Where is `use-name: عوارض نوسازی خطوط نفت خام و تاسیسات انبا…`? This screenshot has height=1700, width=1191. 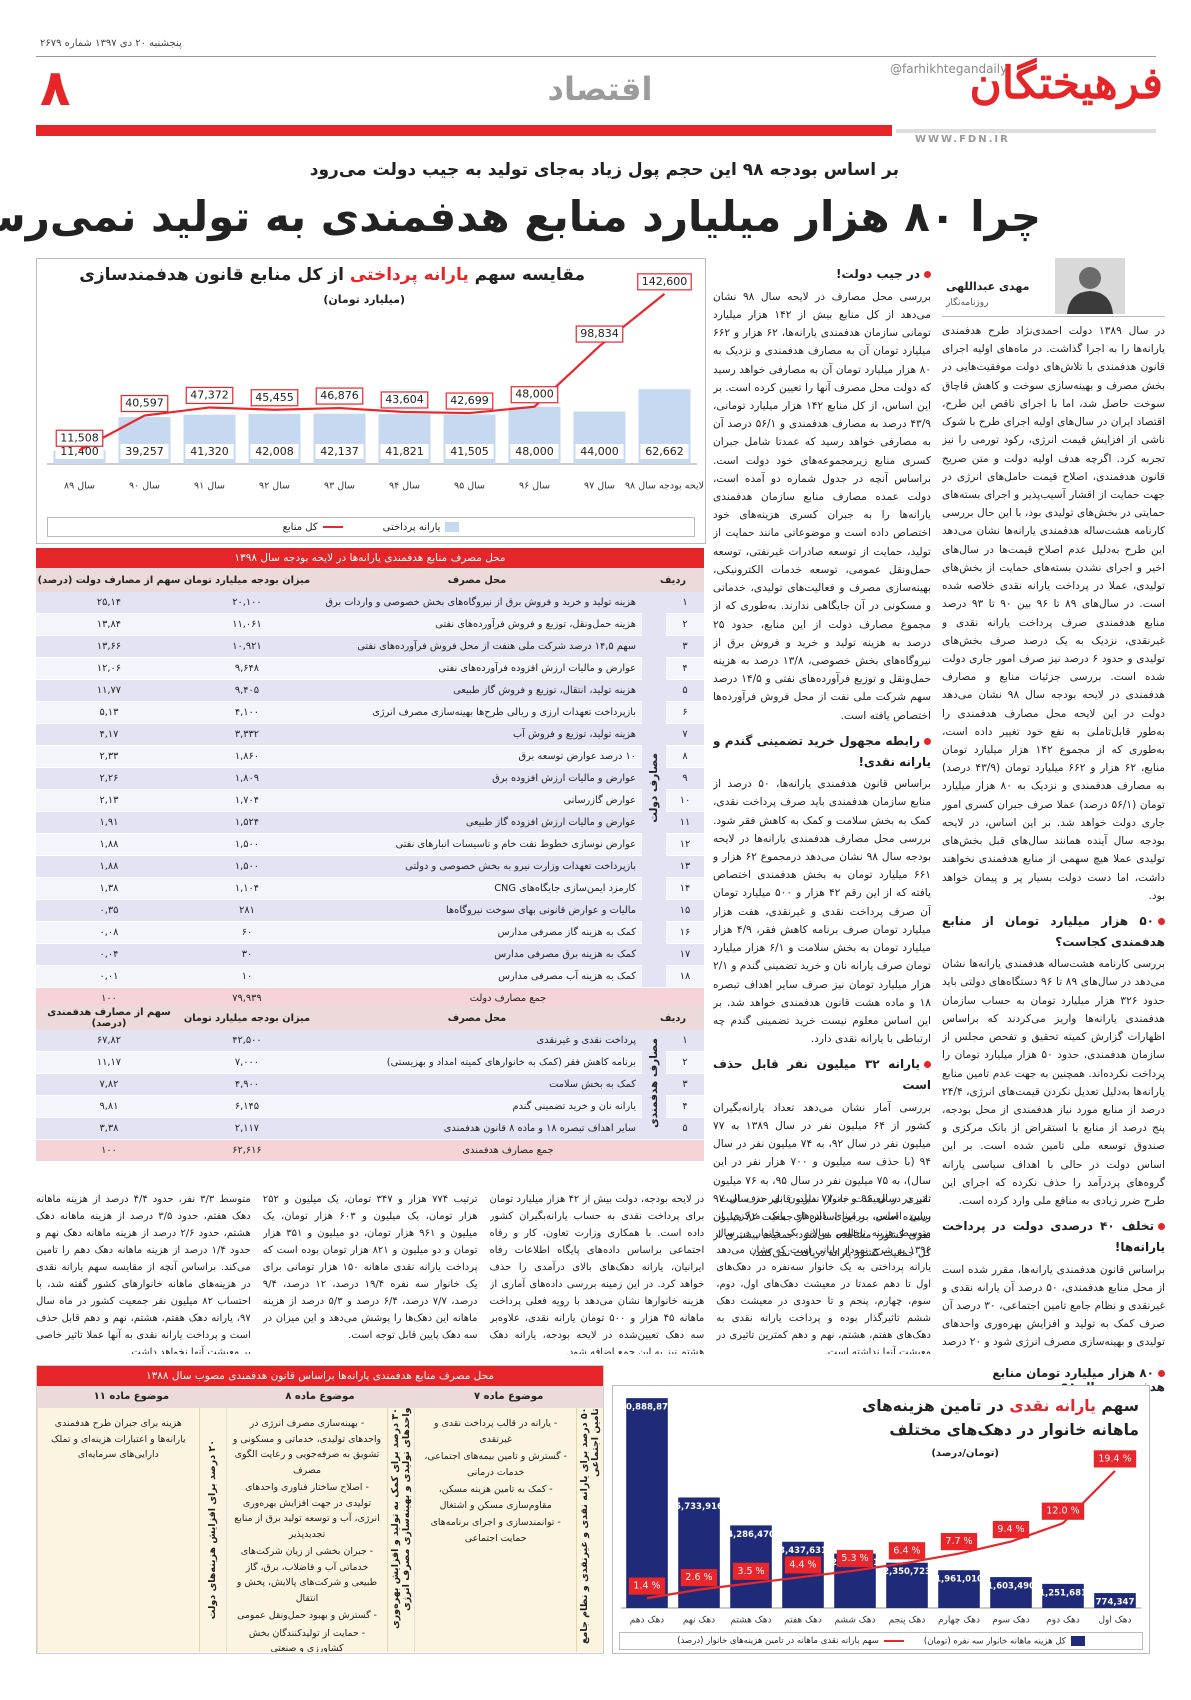
use-name: عوارض نوسازی خطوط نفت خام و تاسیسات انبا… is located at coordinates (476, 844).